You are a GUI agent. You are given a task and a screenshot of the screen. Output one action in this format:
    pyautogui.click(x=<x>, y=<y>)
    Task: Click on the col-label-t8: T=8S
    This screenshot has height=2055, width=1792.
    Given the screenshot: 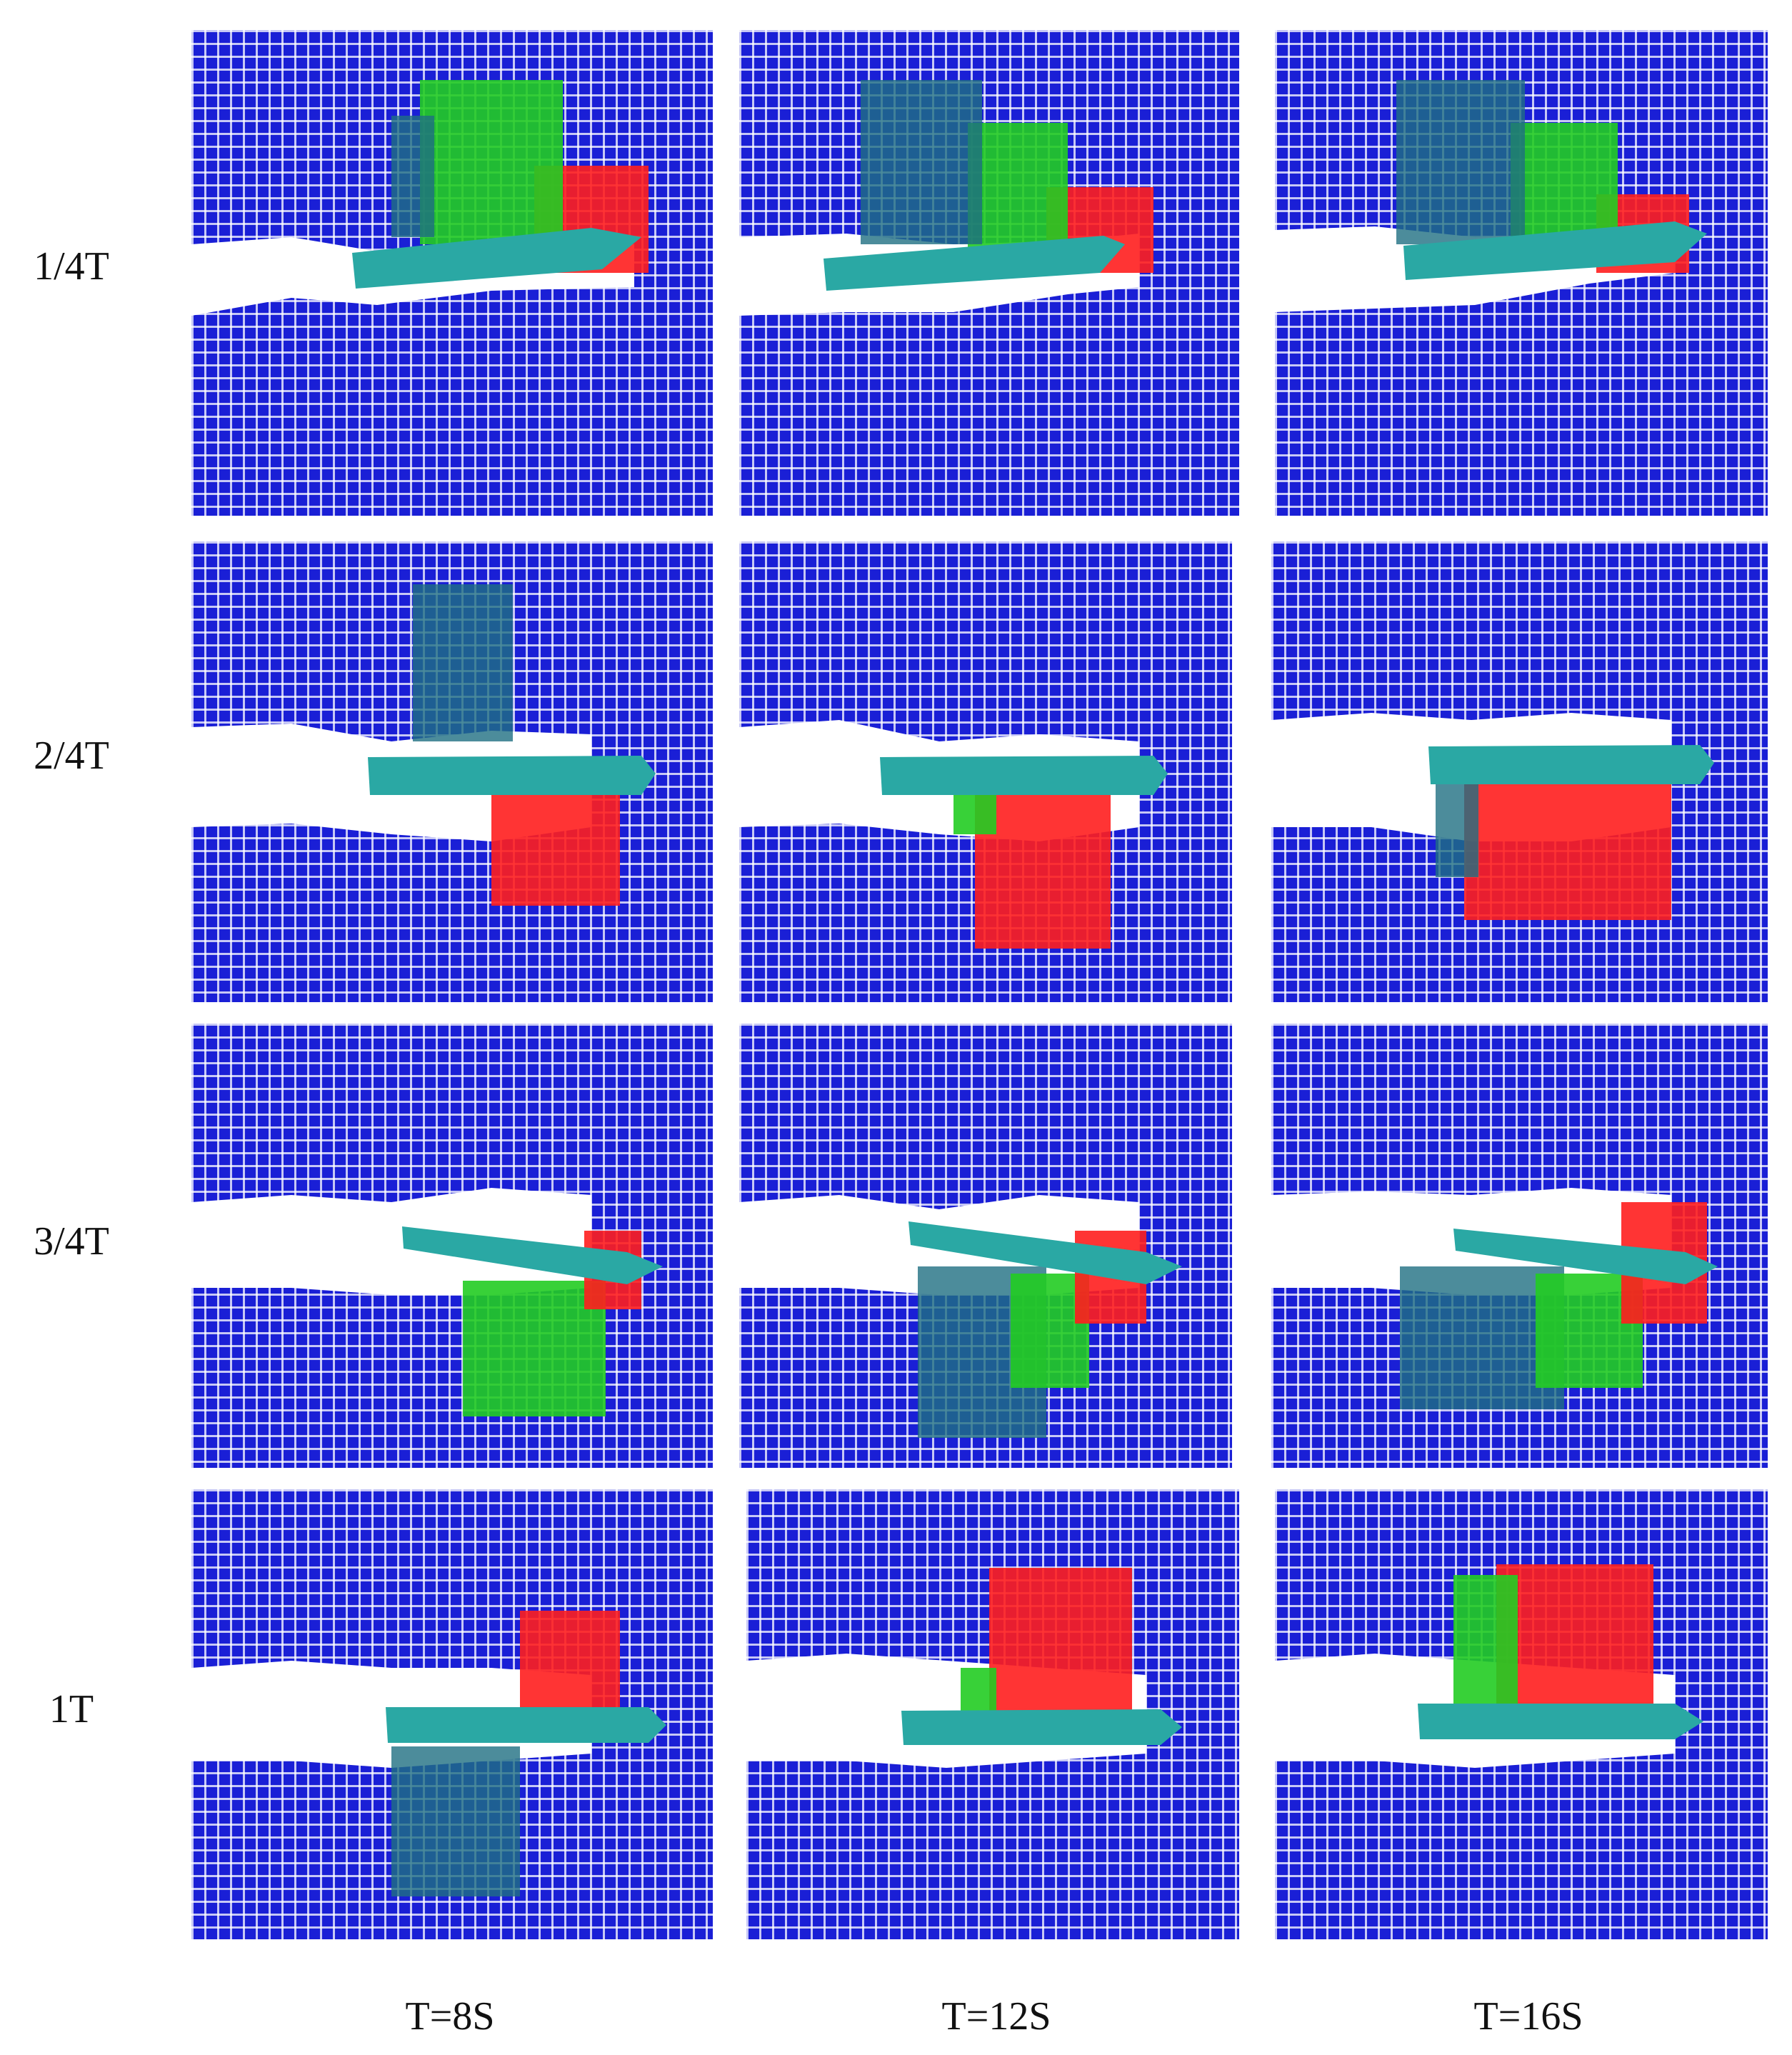 What is the action you would take?
    pyautogui.click(x=450, y=2016)
    